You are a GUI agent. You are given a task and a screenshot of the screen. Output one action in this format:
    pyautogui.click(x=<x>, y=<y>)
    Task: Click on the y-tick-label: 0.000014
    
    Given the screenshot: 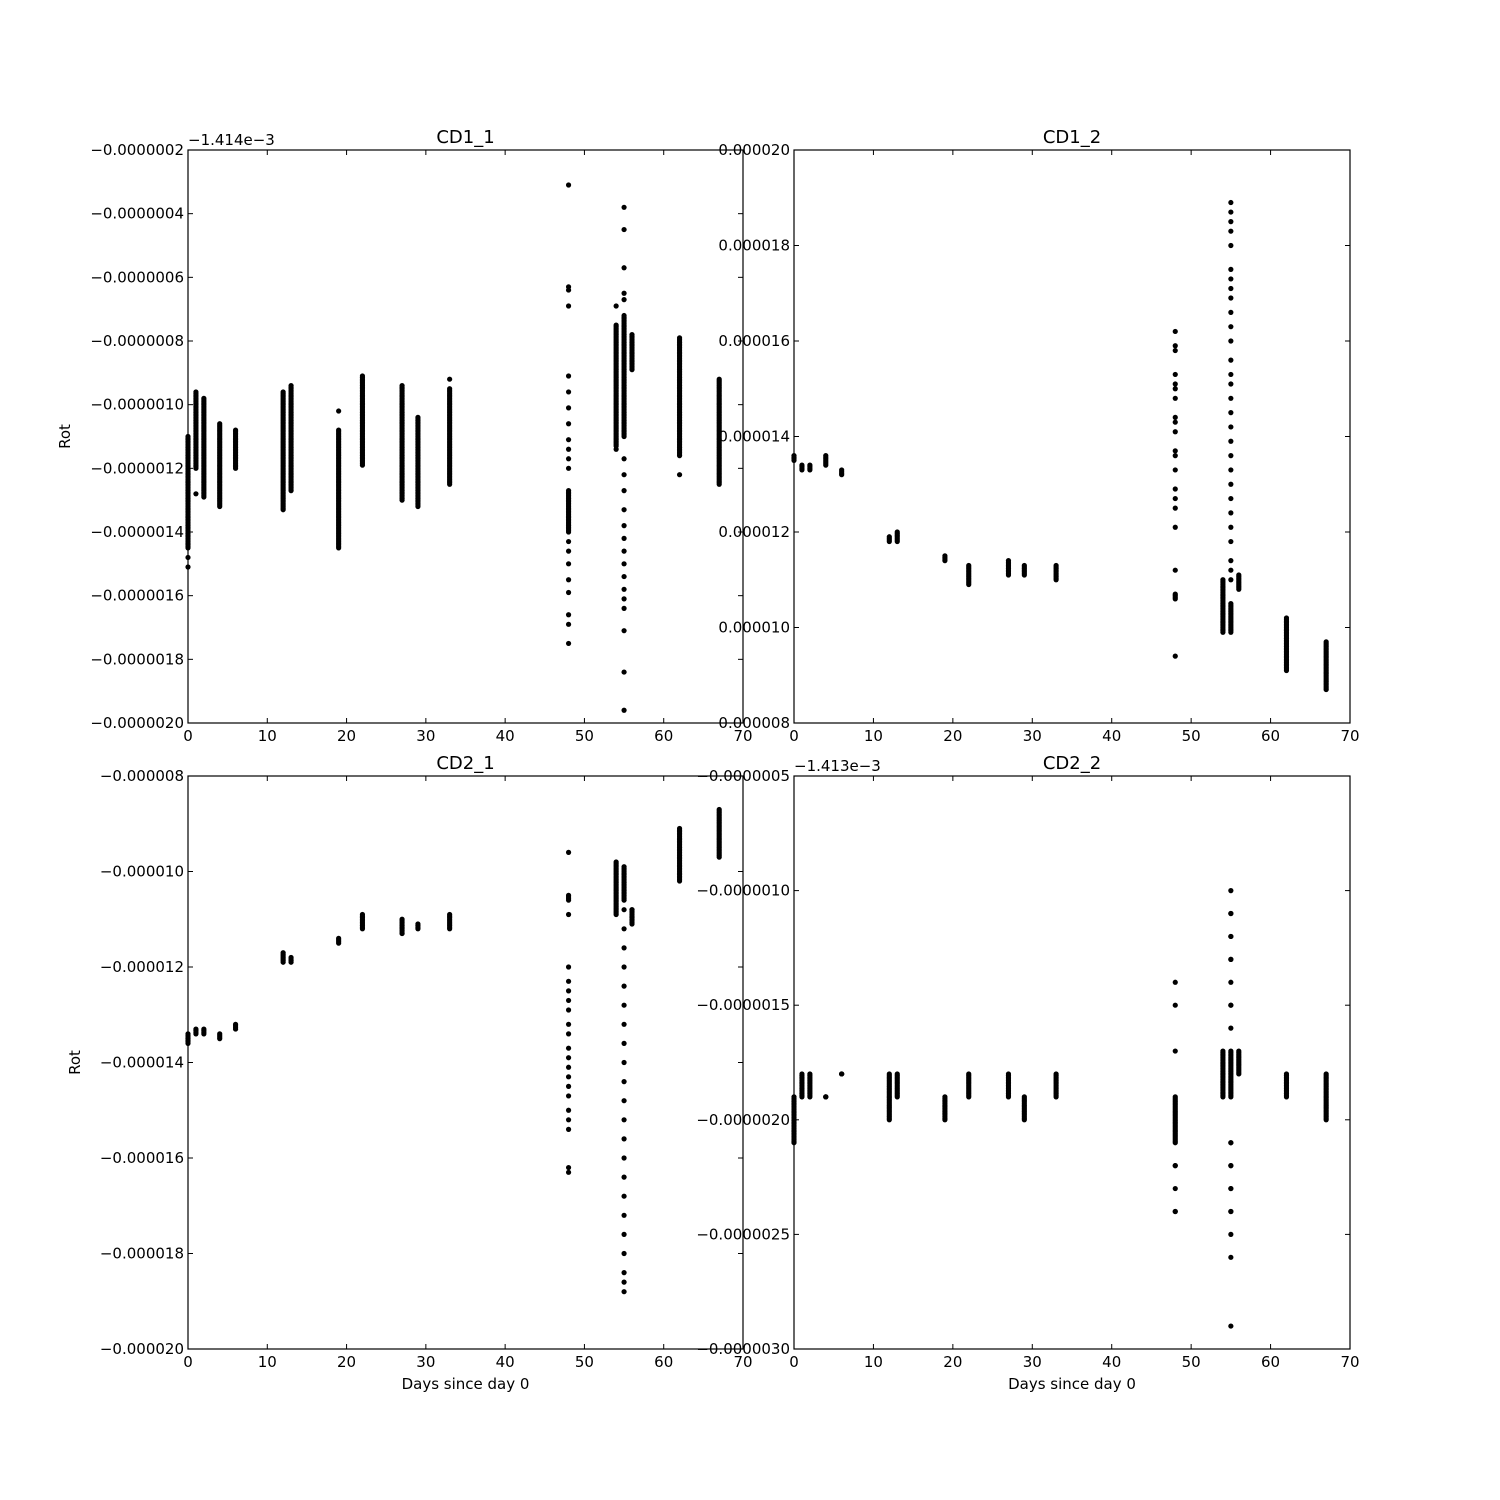 What is the action you would take?
    pyautogui.click(x=754, y=437)
    